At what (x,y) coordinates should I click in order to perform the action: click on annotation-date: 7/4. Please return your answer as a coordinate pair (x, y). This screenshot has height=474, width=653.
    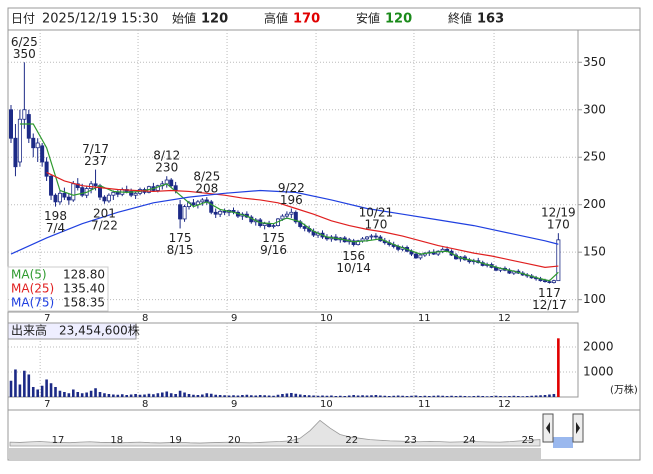
    Looking at the image, I should click on (55, 228).